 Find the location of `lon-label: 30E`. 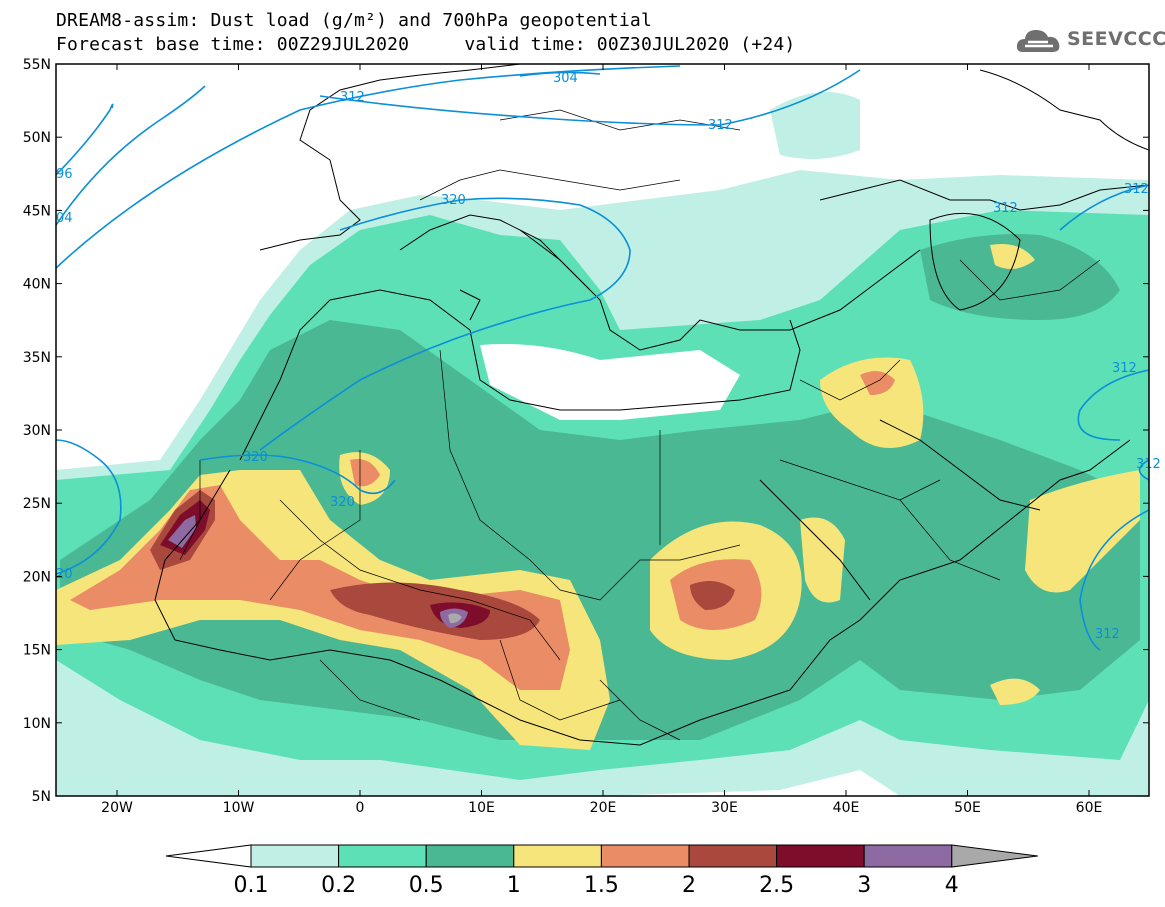

lon-label: 30E is located at coordinates (724, 808).